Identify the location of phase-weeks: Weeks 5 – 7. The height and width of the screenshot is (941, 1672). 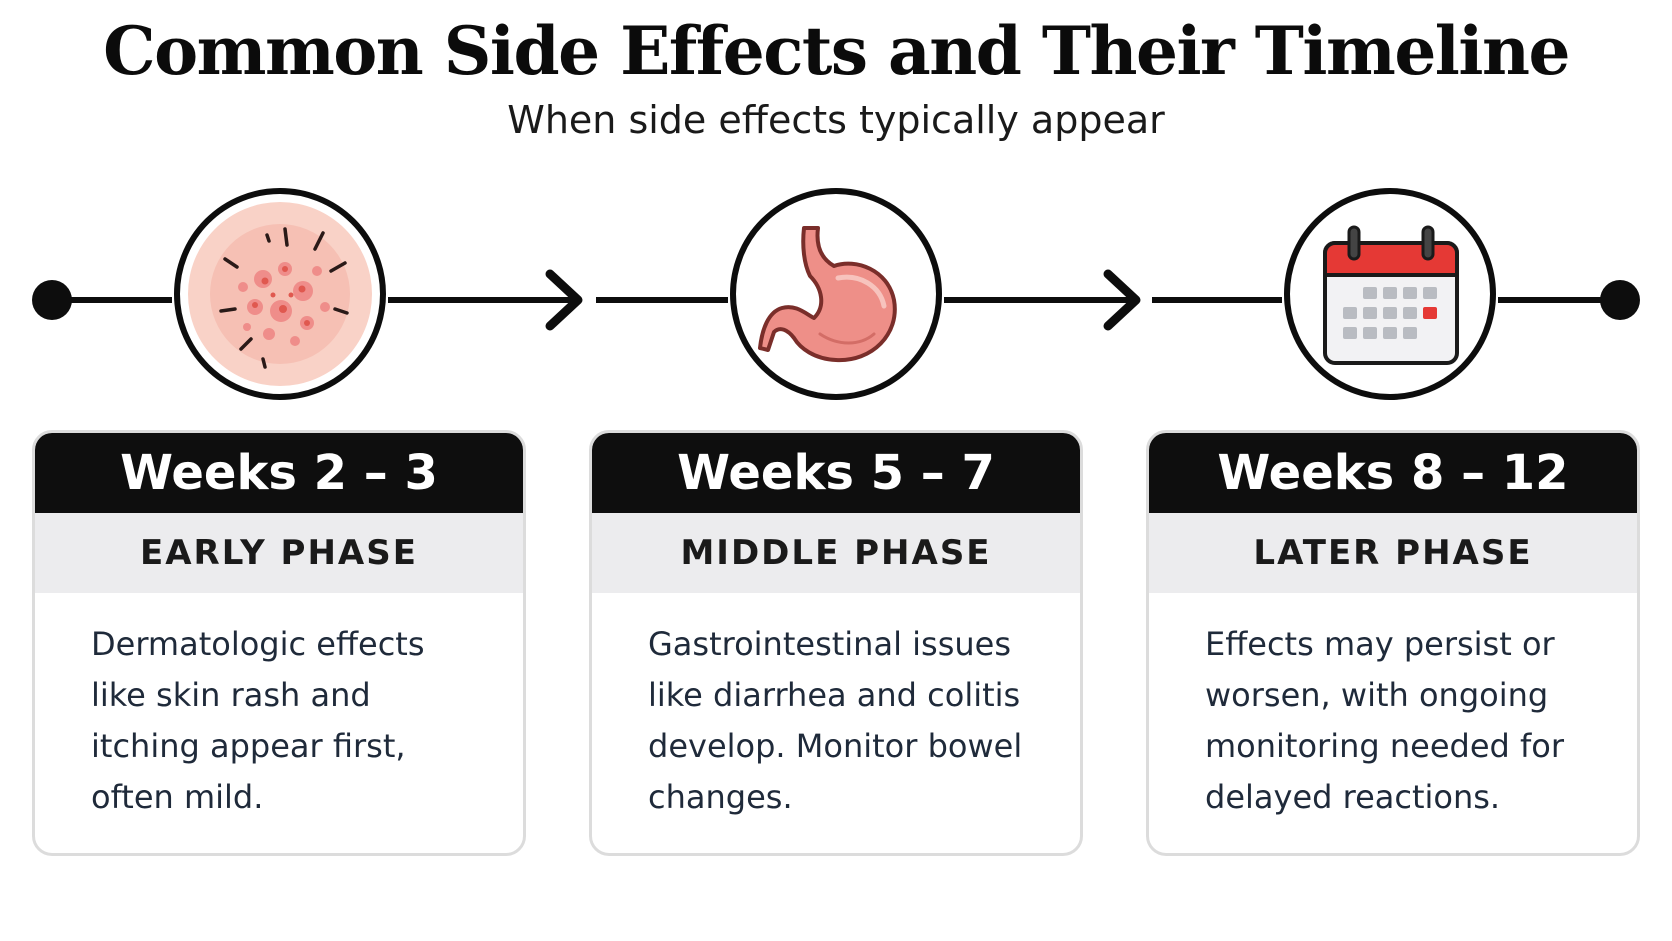
(836, 473).